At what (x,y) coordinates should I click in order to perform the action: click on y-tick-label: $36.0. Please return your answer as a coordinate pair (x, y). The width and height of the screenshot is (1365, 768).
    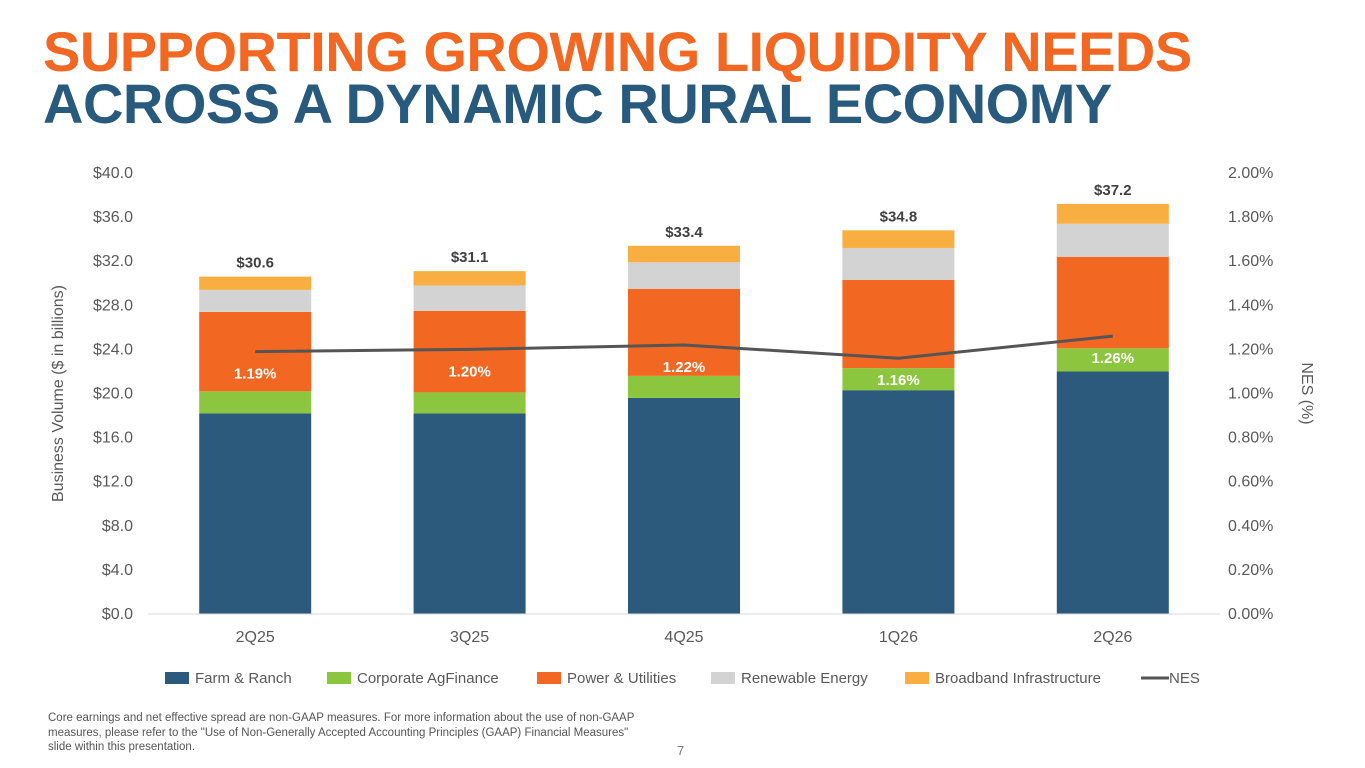
    Looking at the image, I should click on (113, 217).